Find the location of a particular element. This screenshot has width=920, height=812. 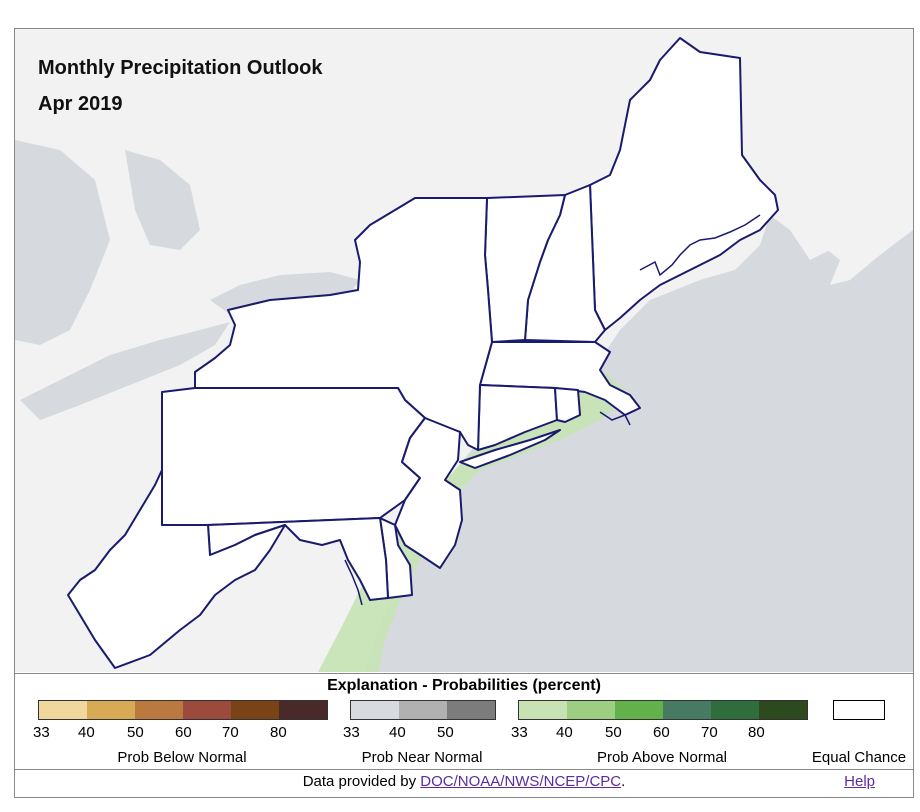

near-tick: 50 is located at coordinates (445, 732).